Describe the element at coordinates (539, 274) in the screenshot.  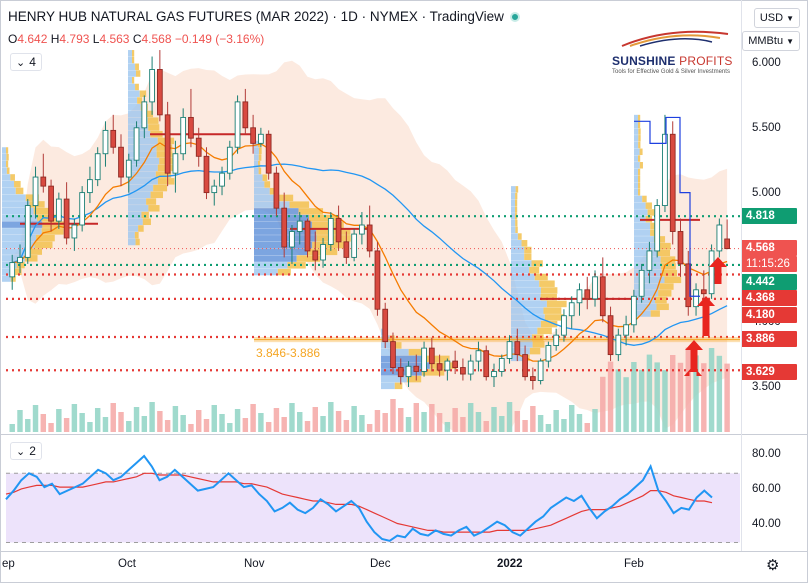
I see `volume-profile` at that location.